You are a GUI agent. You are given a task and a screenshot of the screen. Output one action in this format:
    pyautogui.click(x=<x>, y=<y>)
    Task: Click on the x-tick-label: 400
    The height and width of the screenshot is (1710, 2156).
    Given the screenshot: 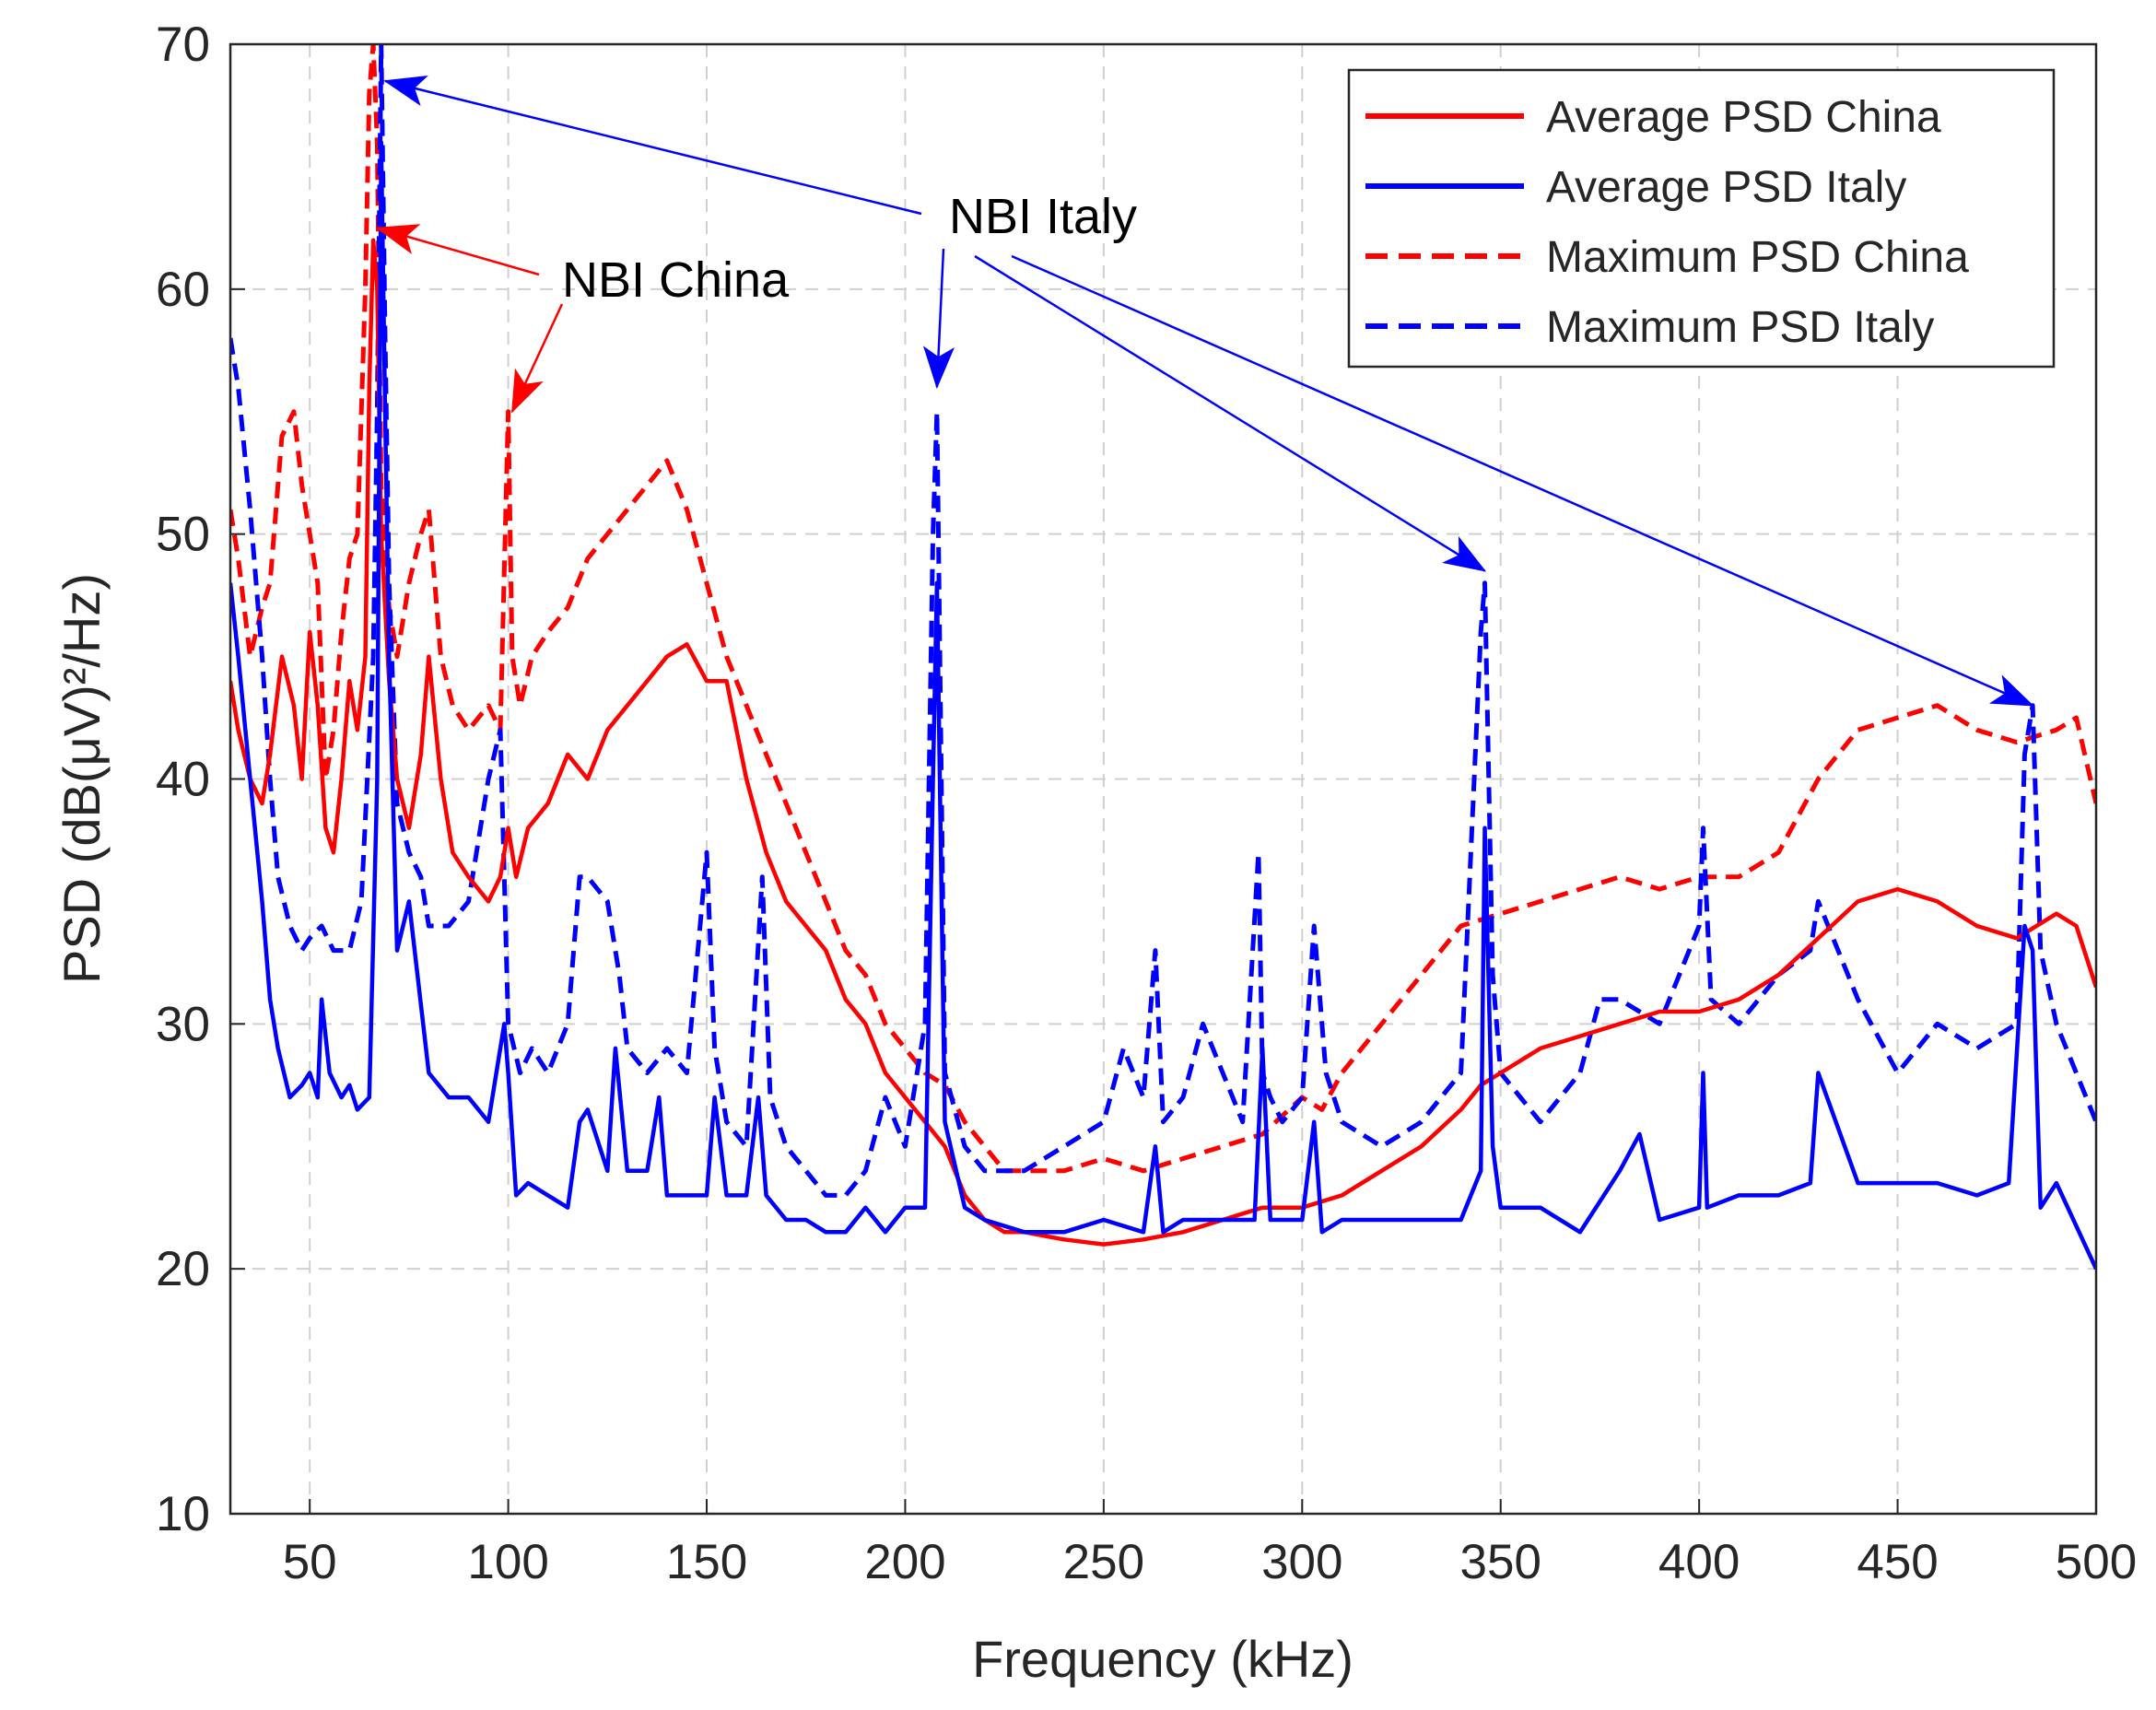 What is the action you would take?
    pyautogui.click(x=1699, y=1562)
    